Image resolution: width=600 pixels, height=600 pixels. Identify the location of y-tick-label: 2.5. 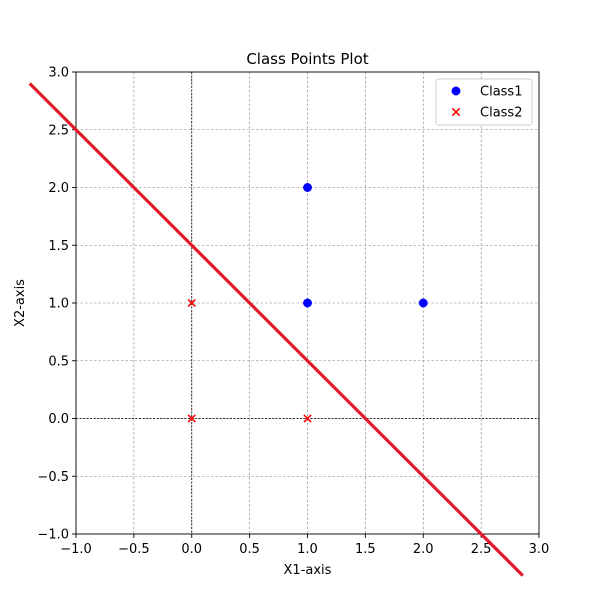
(58, 130).